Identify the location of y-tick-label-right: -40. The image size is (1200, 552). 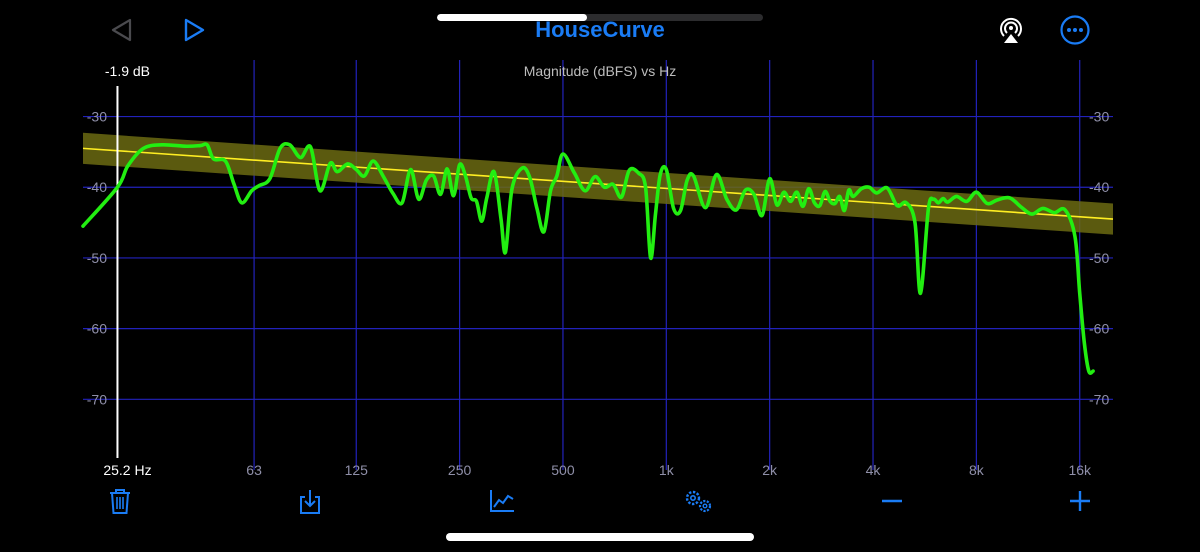
(1099, 187).